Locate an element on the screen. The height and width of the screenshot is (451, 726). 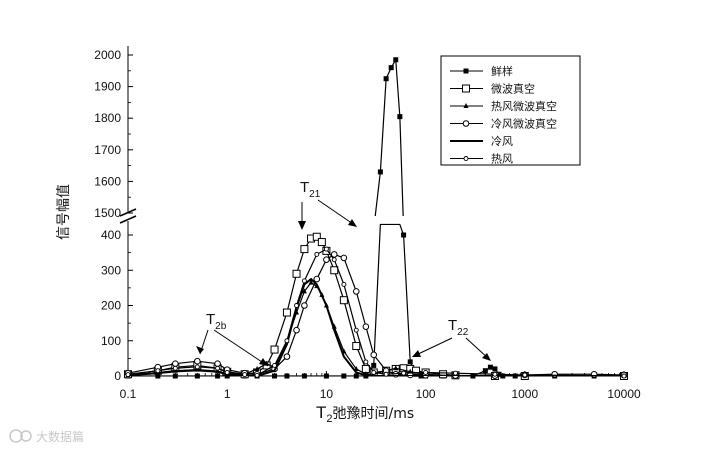
x-axis-title: T2弛豫时间/ms is located at coordinates (365, 414).